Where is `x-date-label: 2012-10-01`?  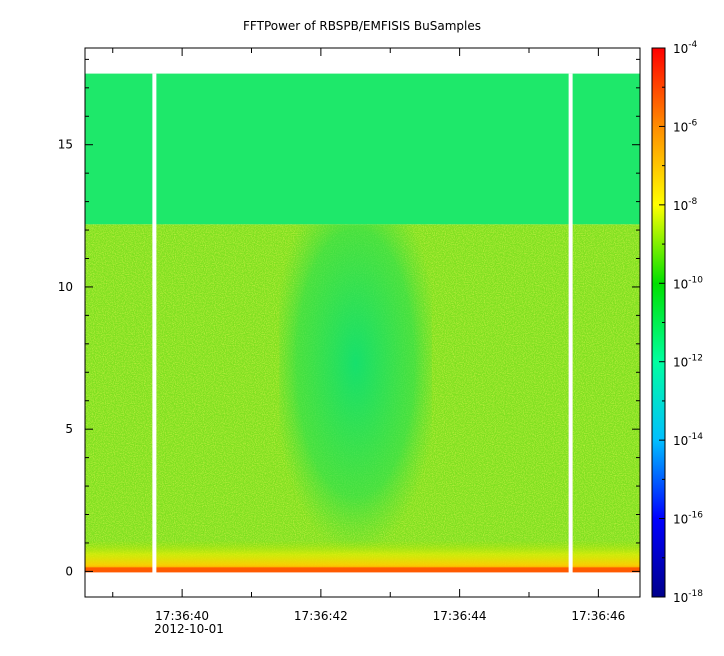
x-date-label: 2012-10-01 is located at coordinates (189, 629).